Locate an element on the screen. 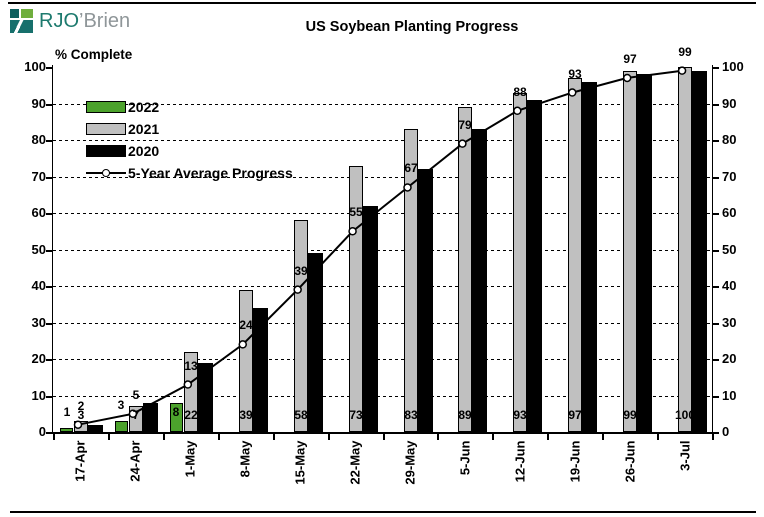  bar-label-2022: 1 is located at coordinates (67, 412).